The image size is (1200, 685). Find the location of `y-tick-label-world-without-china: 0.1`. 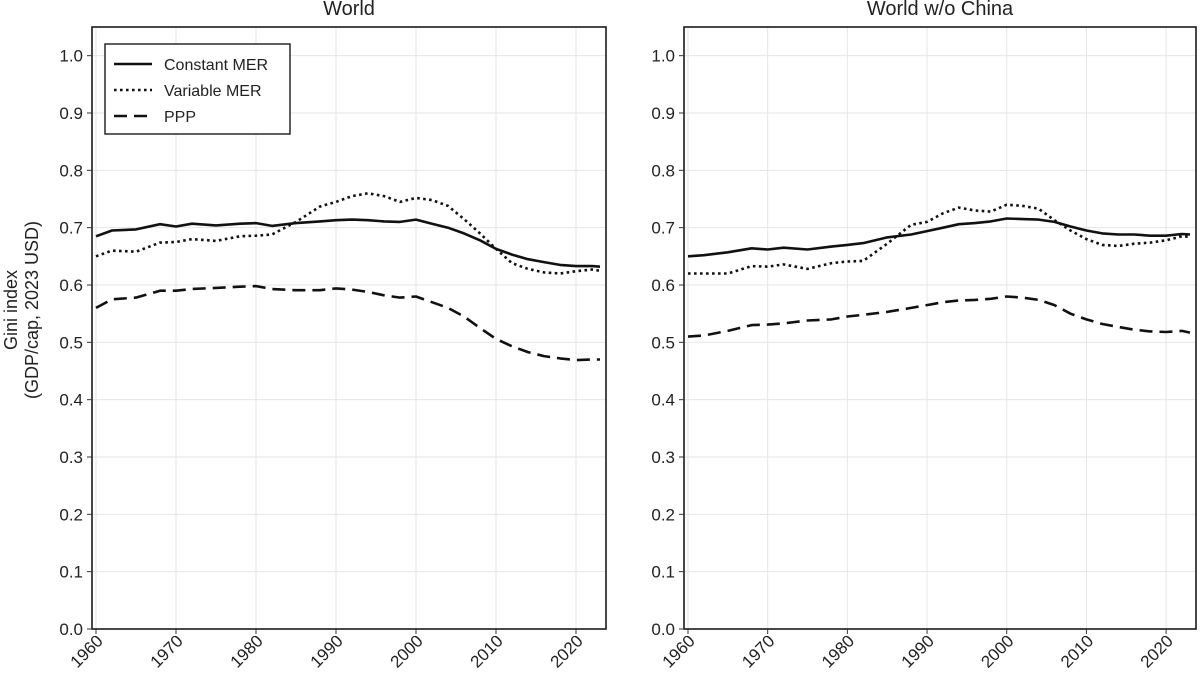

y-tick-label-world-without-china: 0.1 is located at coordinates (663, 572).